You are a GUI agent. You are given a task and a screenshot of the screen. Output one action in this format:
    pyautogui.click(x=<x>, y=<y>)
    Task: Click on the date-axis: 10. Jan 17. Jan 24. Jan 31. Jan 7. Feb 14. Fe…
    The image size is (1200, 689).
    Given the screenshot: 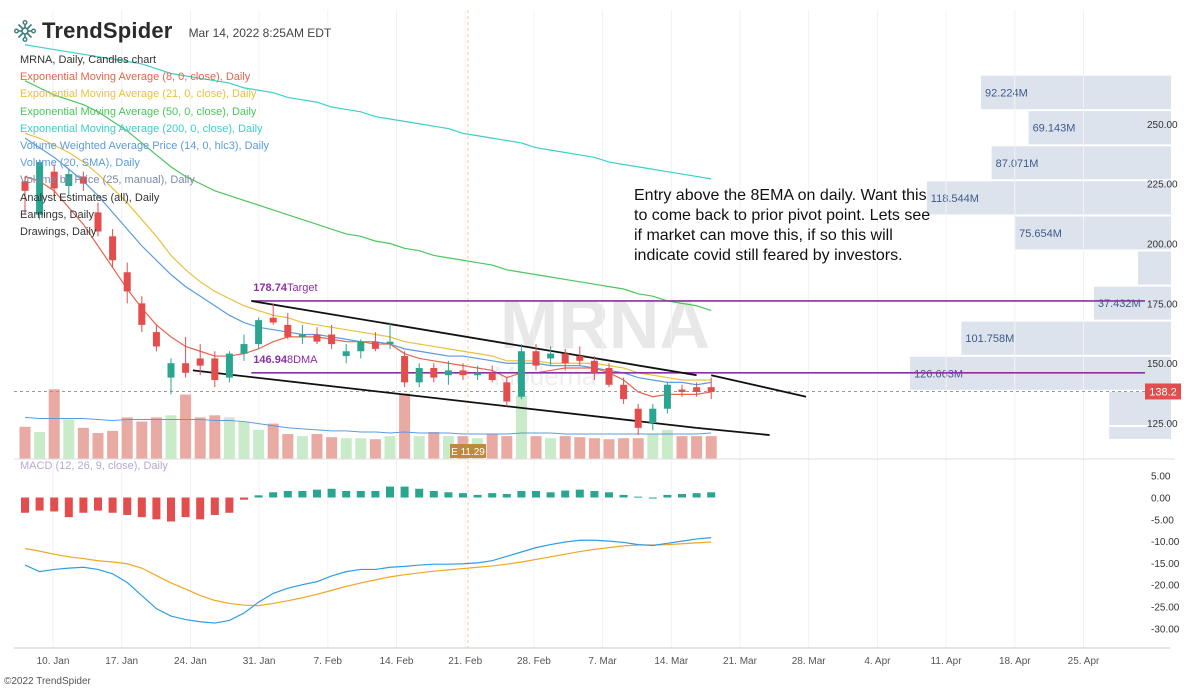 What is the action you would take?
    pyautogui.click(x=592, y=657)
    